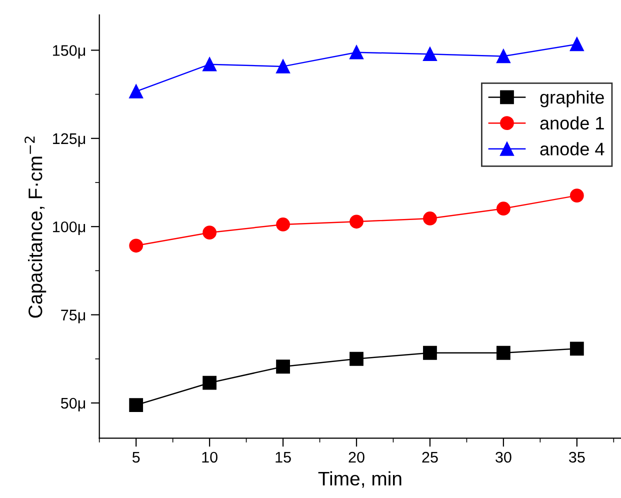  Describe the element at coordinates (356, 457) in the screenshot. I see `x-tick-label: 20` at that location.